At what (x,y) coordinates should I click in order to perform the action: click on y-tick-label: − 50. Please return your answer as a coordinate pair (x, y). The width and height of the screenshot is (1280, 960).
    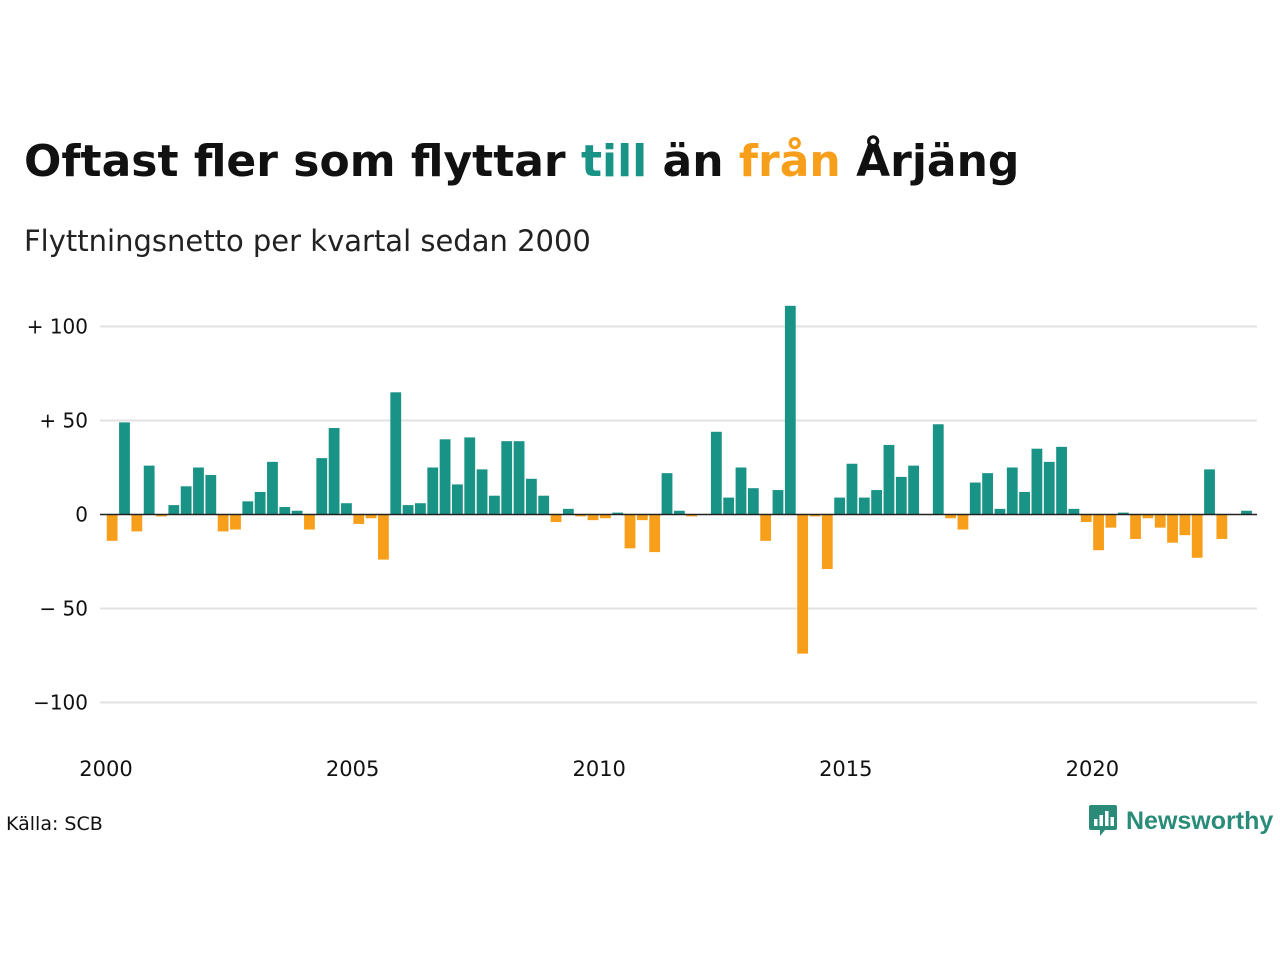
    Looking at the image, I should click on (63, 609).